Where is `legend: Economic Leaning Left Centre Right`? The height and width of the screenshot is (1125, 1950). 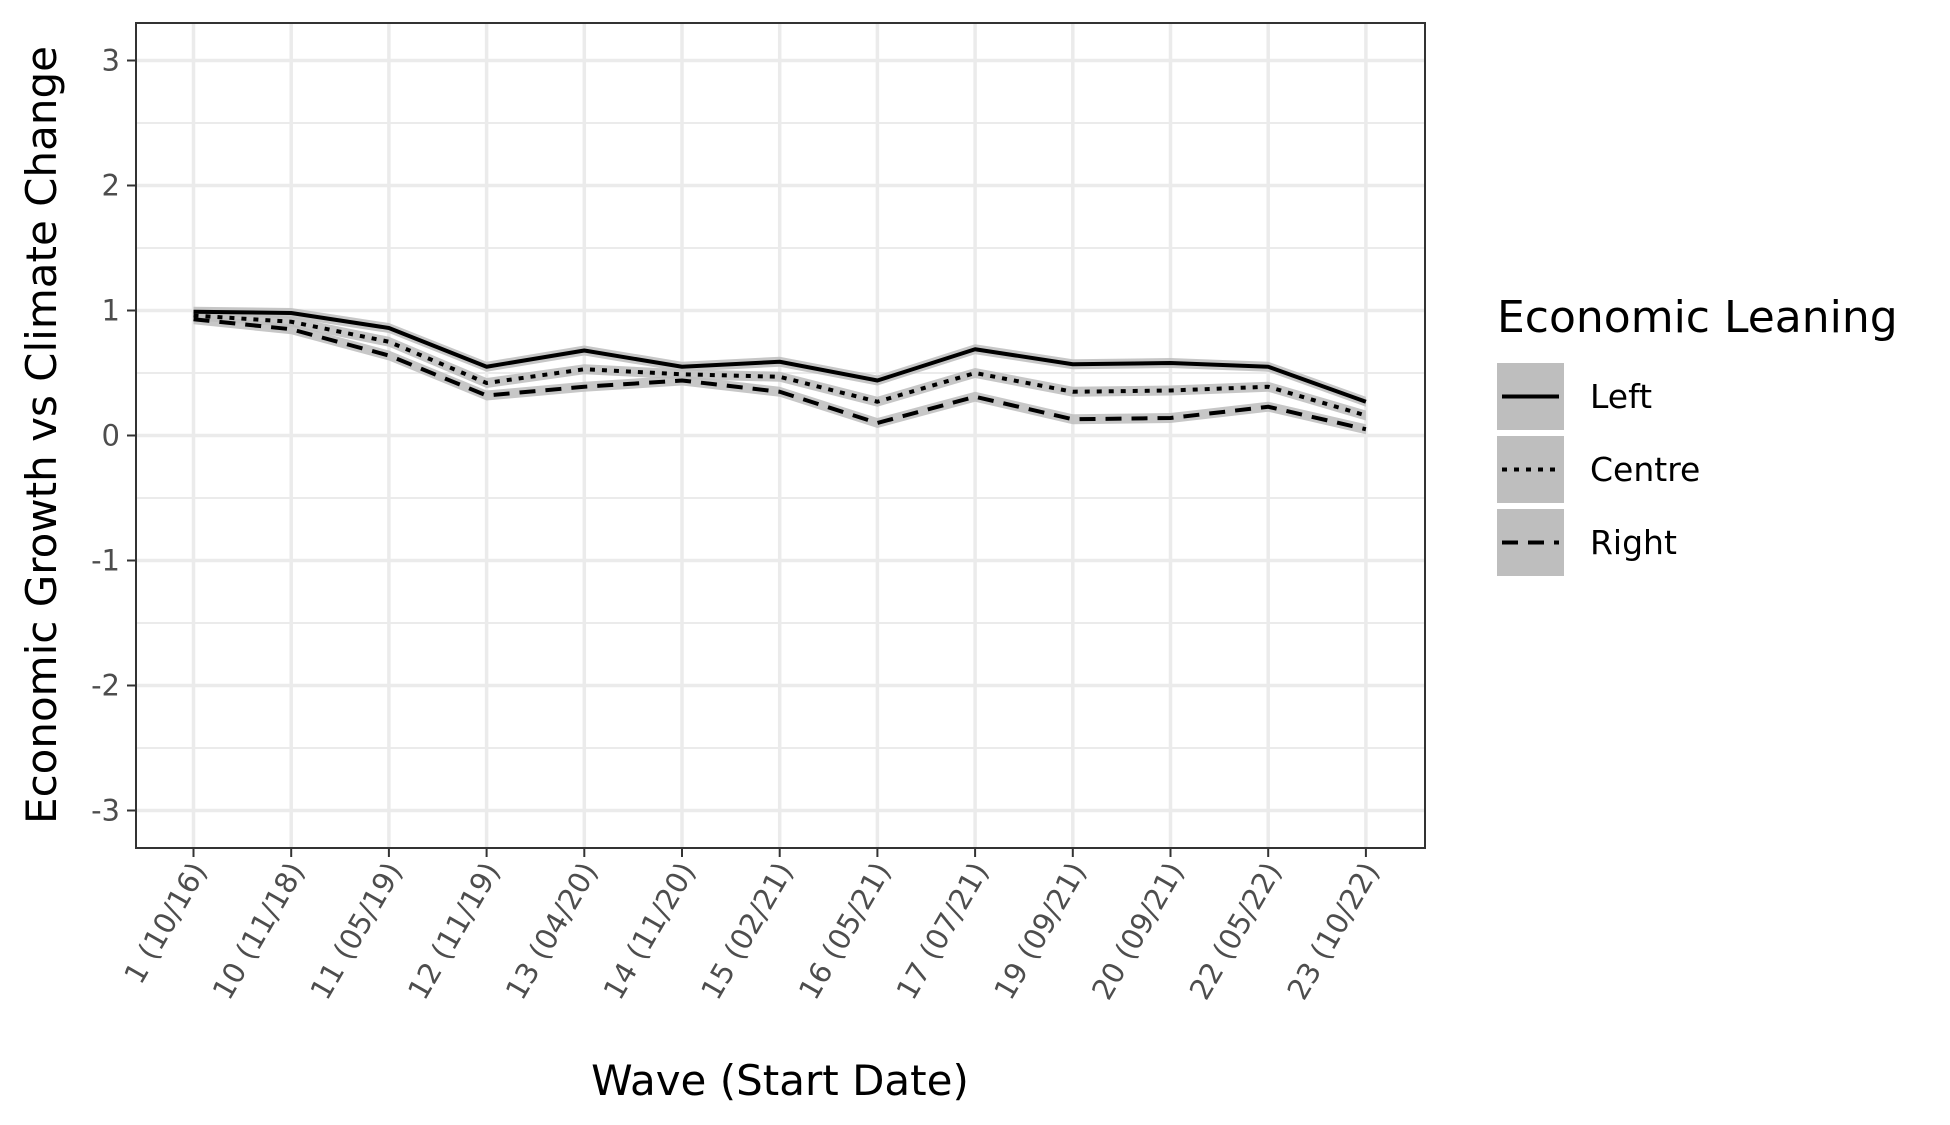 legend: Economic Leaning Left Centre Right is located at coordinates (1697, 434).